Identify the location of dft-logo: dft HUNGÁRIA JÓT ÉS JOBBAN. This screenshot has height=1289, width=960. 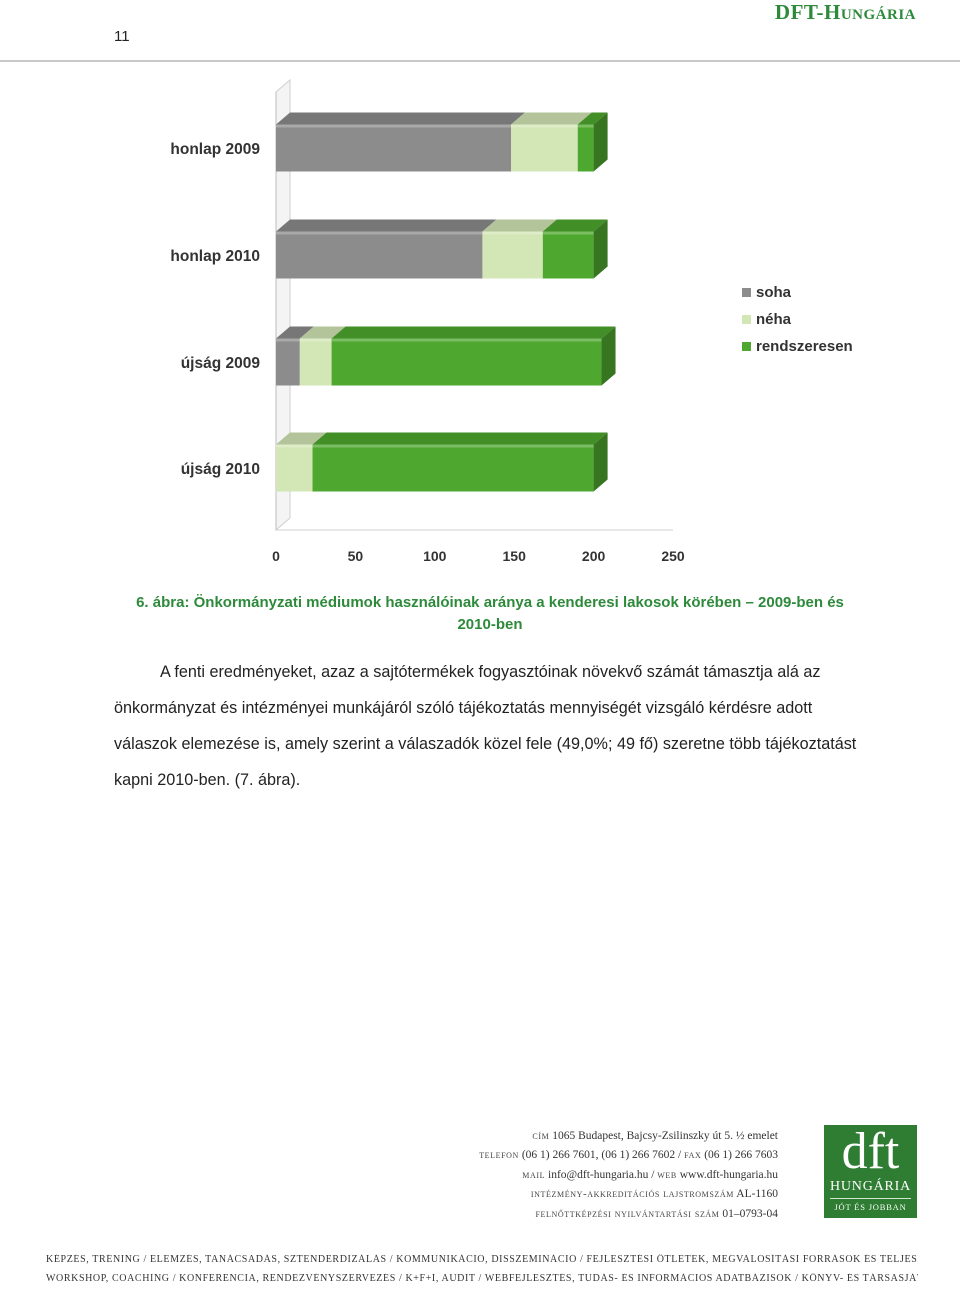
(870, 1170).